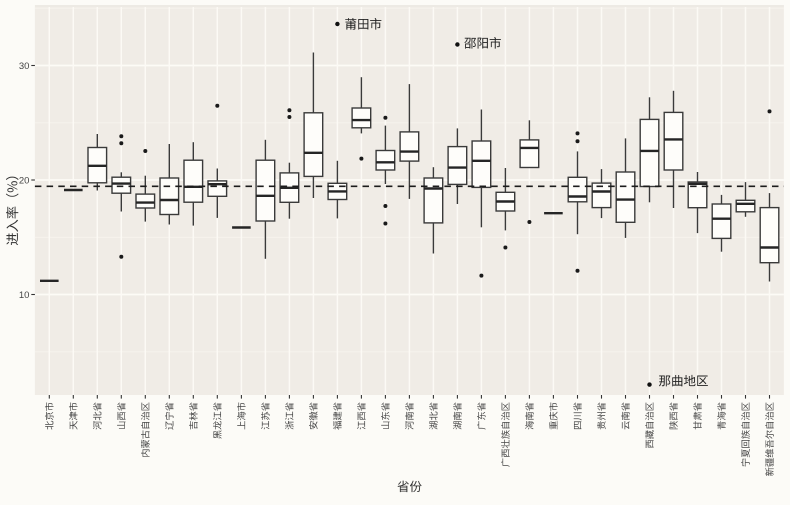 The height and width of the screenshot is (505, 790). I want to click on svg-text: 10, so click(24, 295).